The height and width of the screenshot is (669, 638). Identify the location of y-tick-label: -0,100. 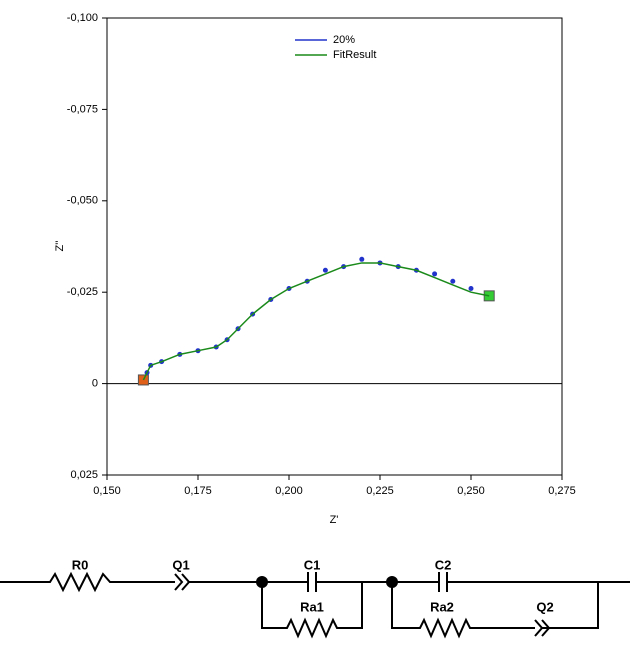
(82, 18).